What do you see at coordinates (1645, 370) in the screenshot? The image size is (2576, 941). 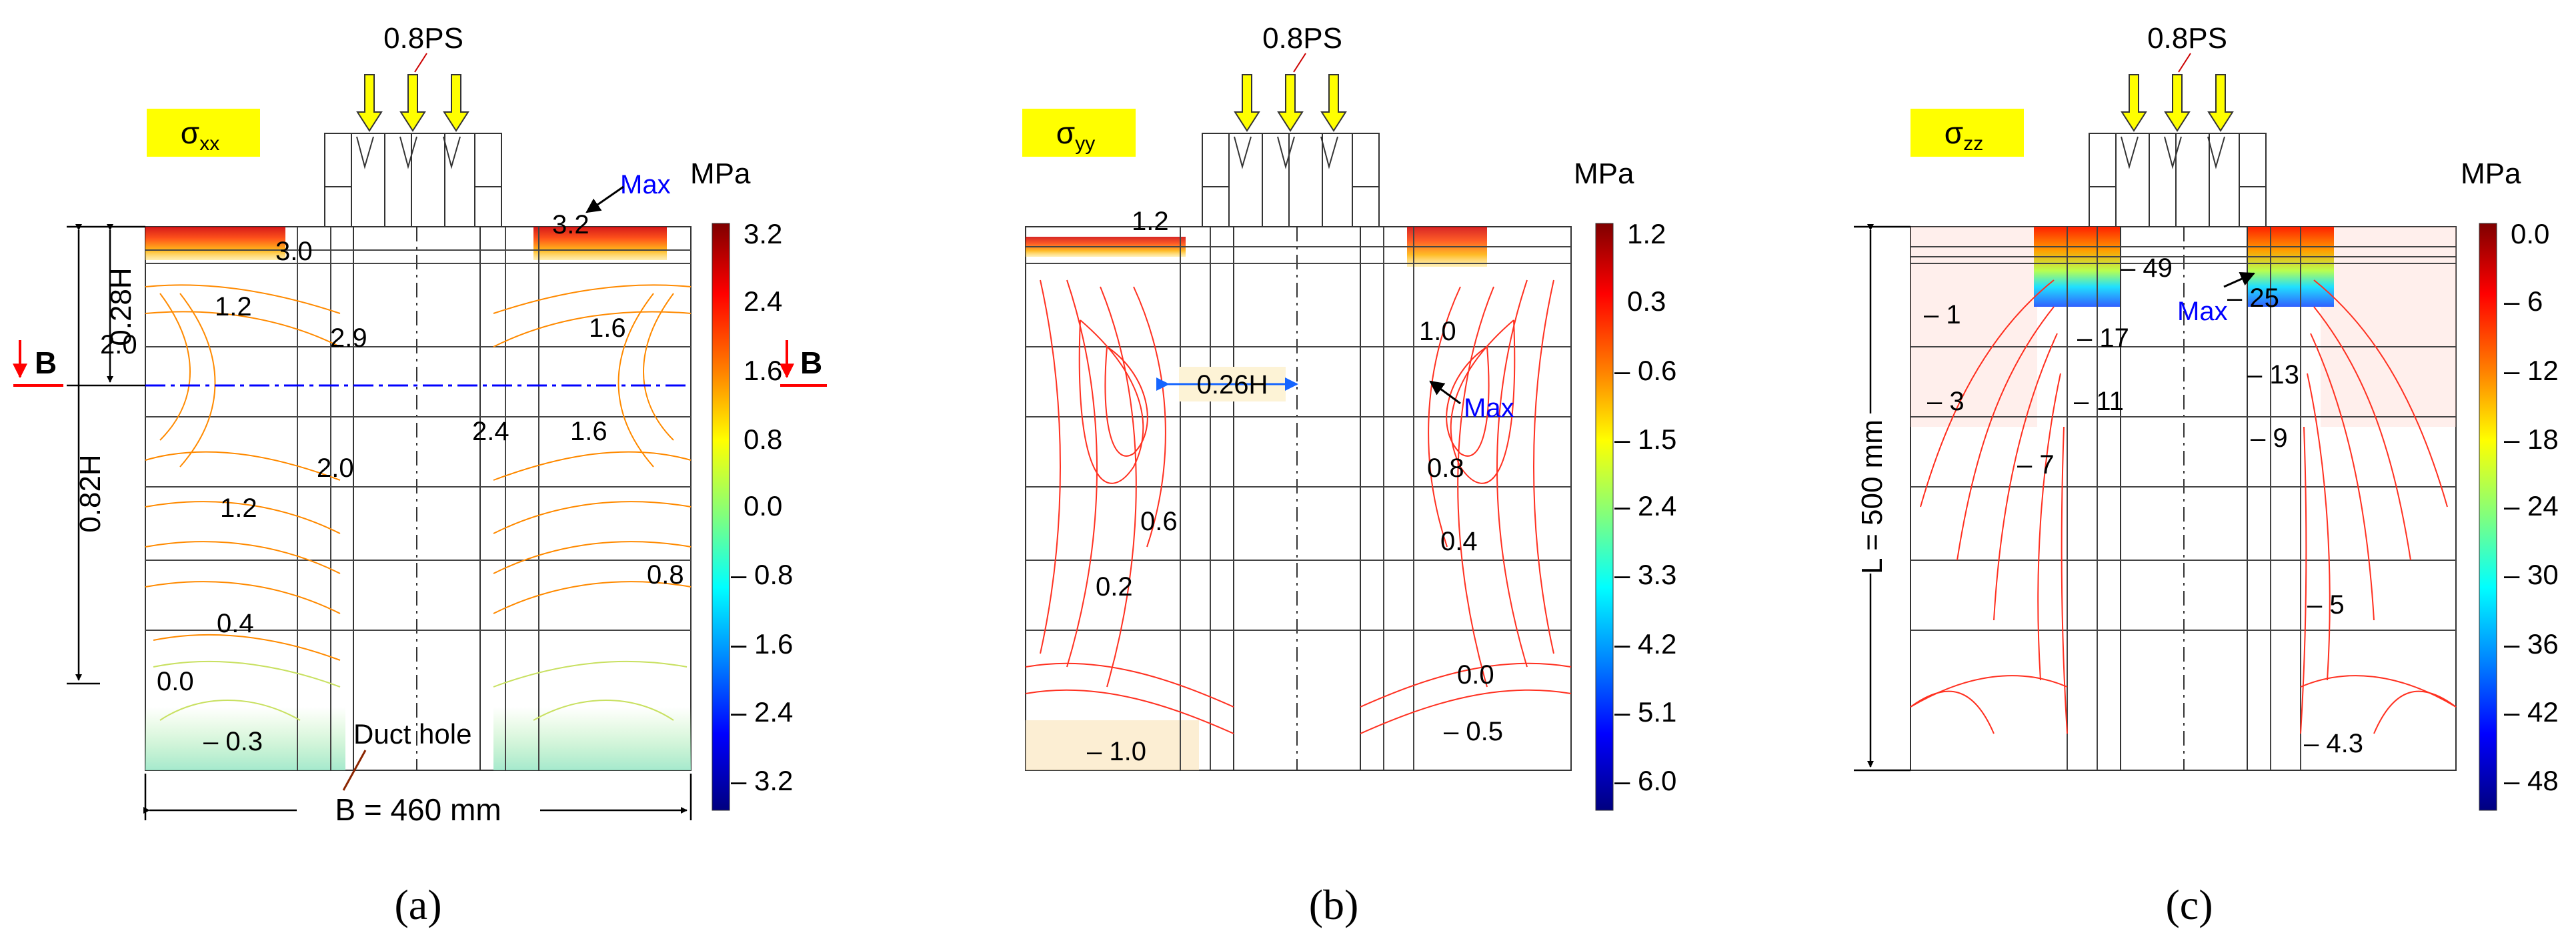 I see `svg-text: – 0.6` at bounding box center [1645, 370].